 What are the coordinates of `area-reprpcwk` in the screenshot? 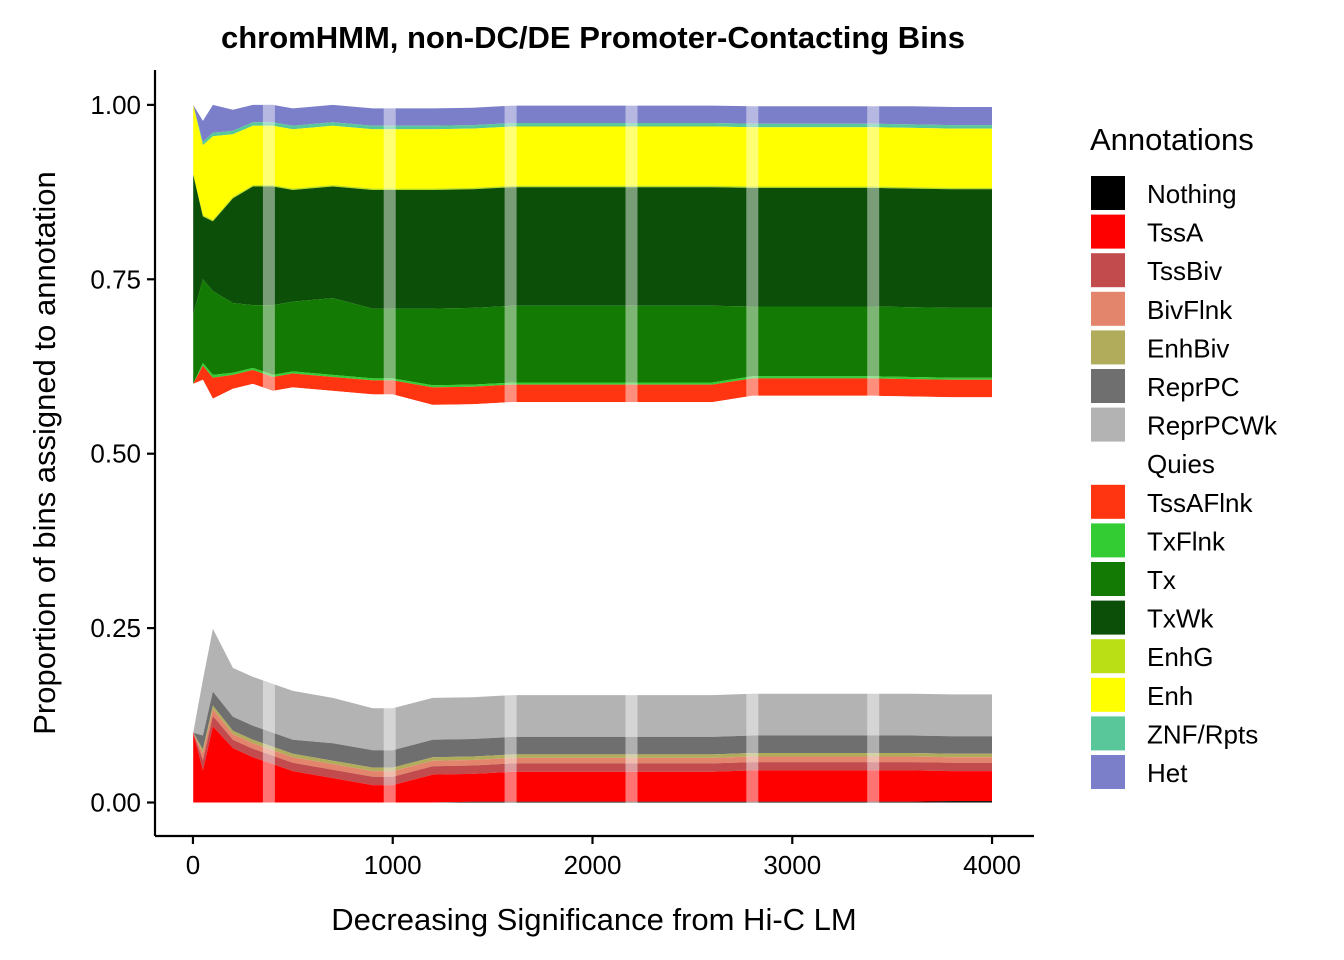 It's located at (592, 689).